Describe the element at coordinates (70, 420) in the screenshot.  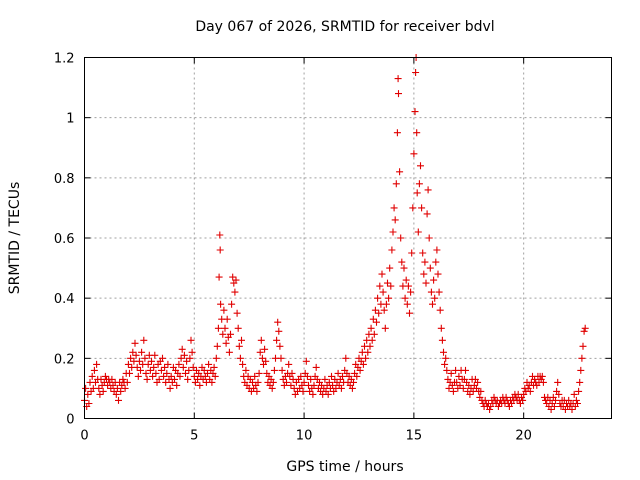
I see `y-tick-label: 0` at that location.